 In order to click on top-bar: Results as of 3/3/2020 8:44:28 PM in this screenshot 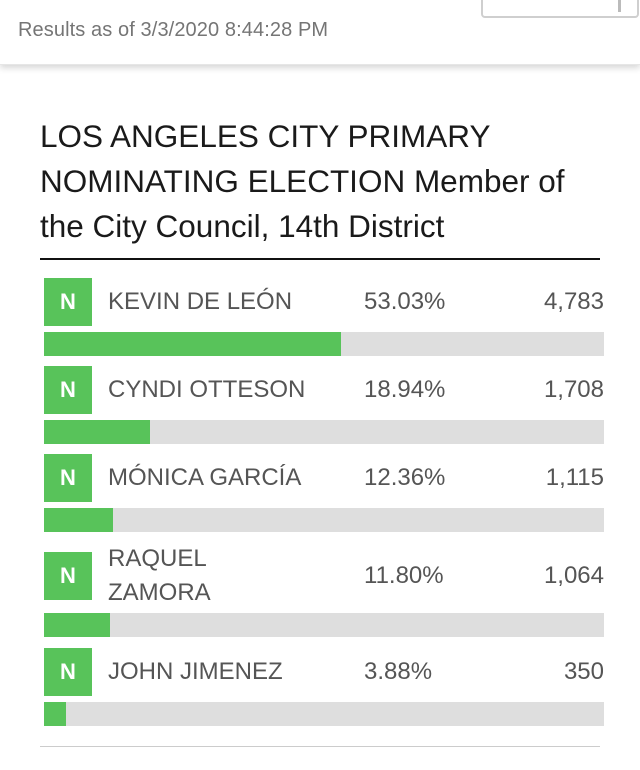, I will do `click(320, 32)`.